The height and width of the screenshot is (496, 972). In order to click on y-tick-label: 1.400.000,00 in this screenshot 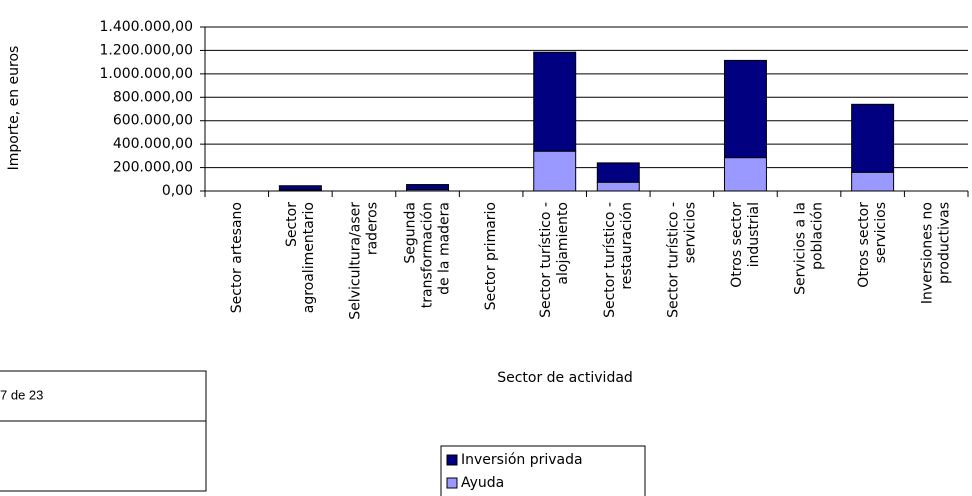, I will do `click(146, 27)`.